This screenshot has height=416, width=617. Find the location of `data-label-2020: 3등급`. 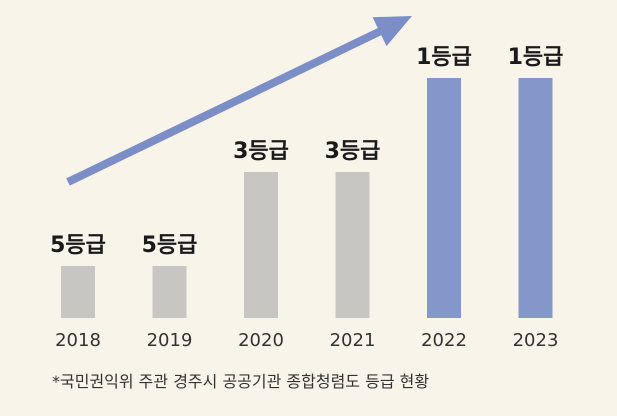

data-label-2020: 3등급 is located at coordinates (261, 151).